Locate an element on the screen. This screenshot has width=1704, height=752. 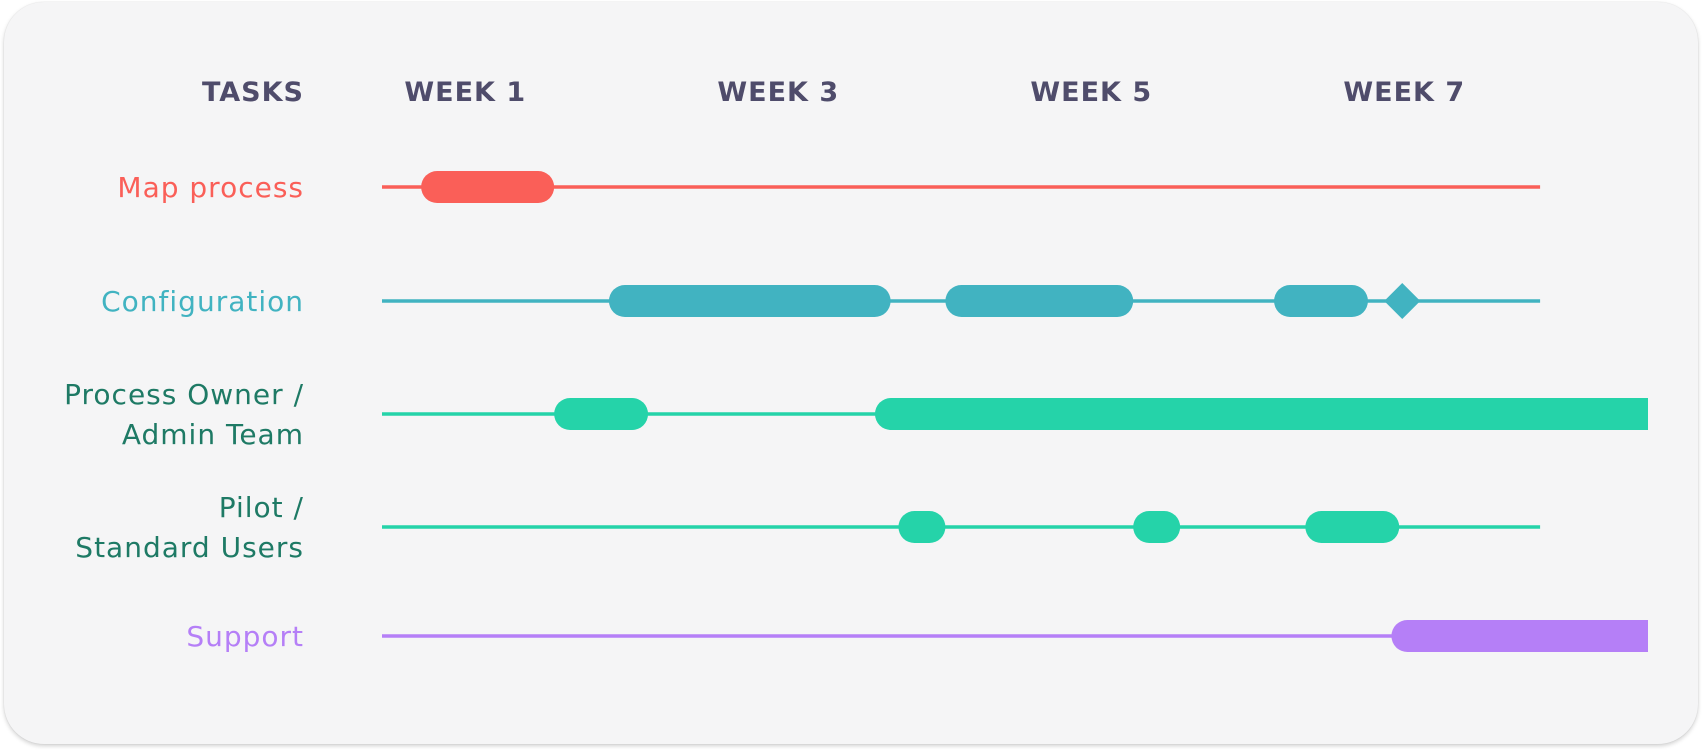
tasks-header: TASKS is located at coordinates (253, 92).